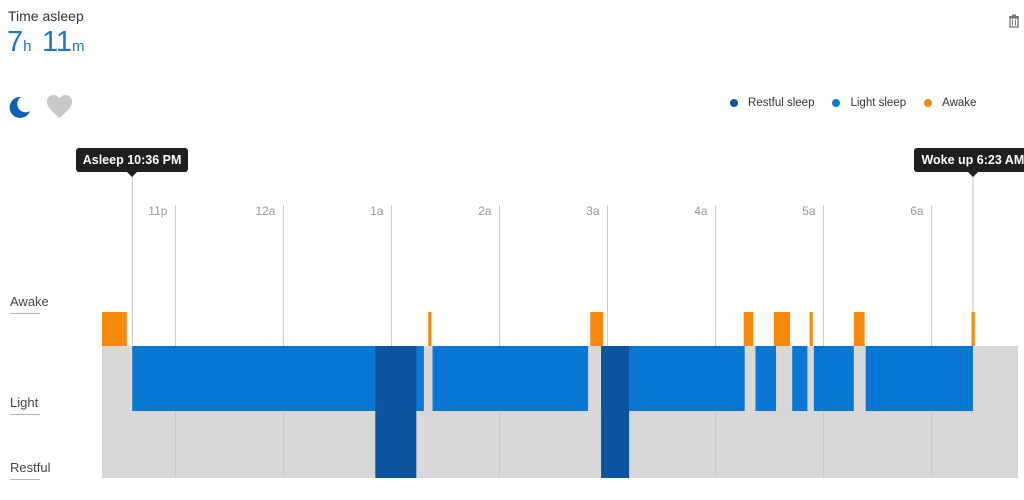 The width and height of the screenshot is (1024, 500). Describe the element at coordinates (552, 378) in the screenshot. I see `light-sleep-band` at that location.